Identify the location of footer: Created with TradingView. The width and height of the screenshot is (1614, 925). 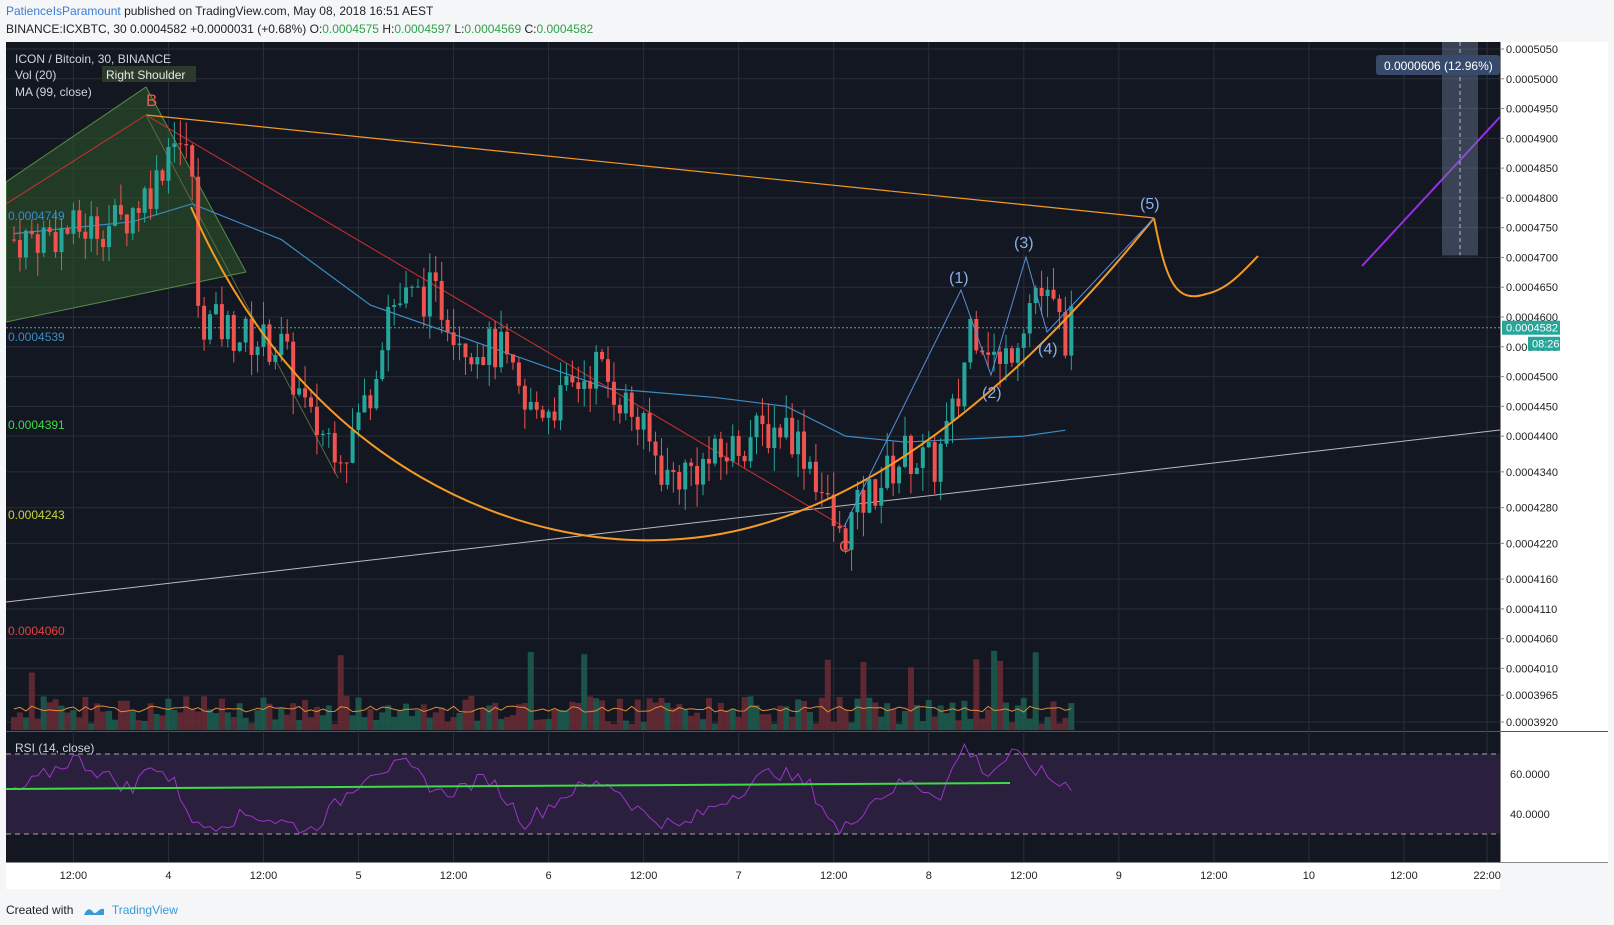
(92, 910).